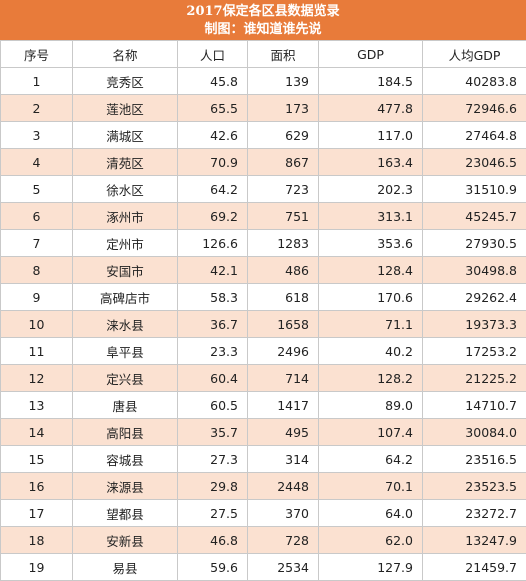 This screenshot has width=526, height=581. I want to click on column-header-gdp-per-capita: 人均GDP, so click(474, 54).